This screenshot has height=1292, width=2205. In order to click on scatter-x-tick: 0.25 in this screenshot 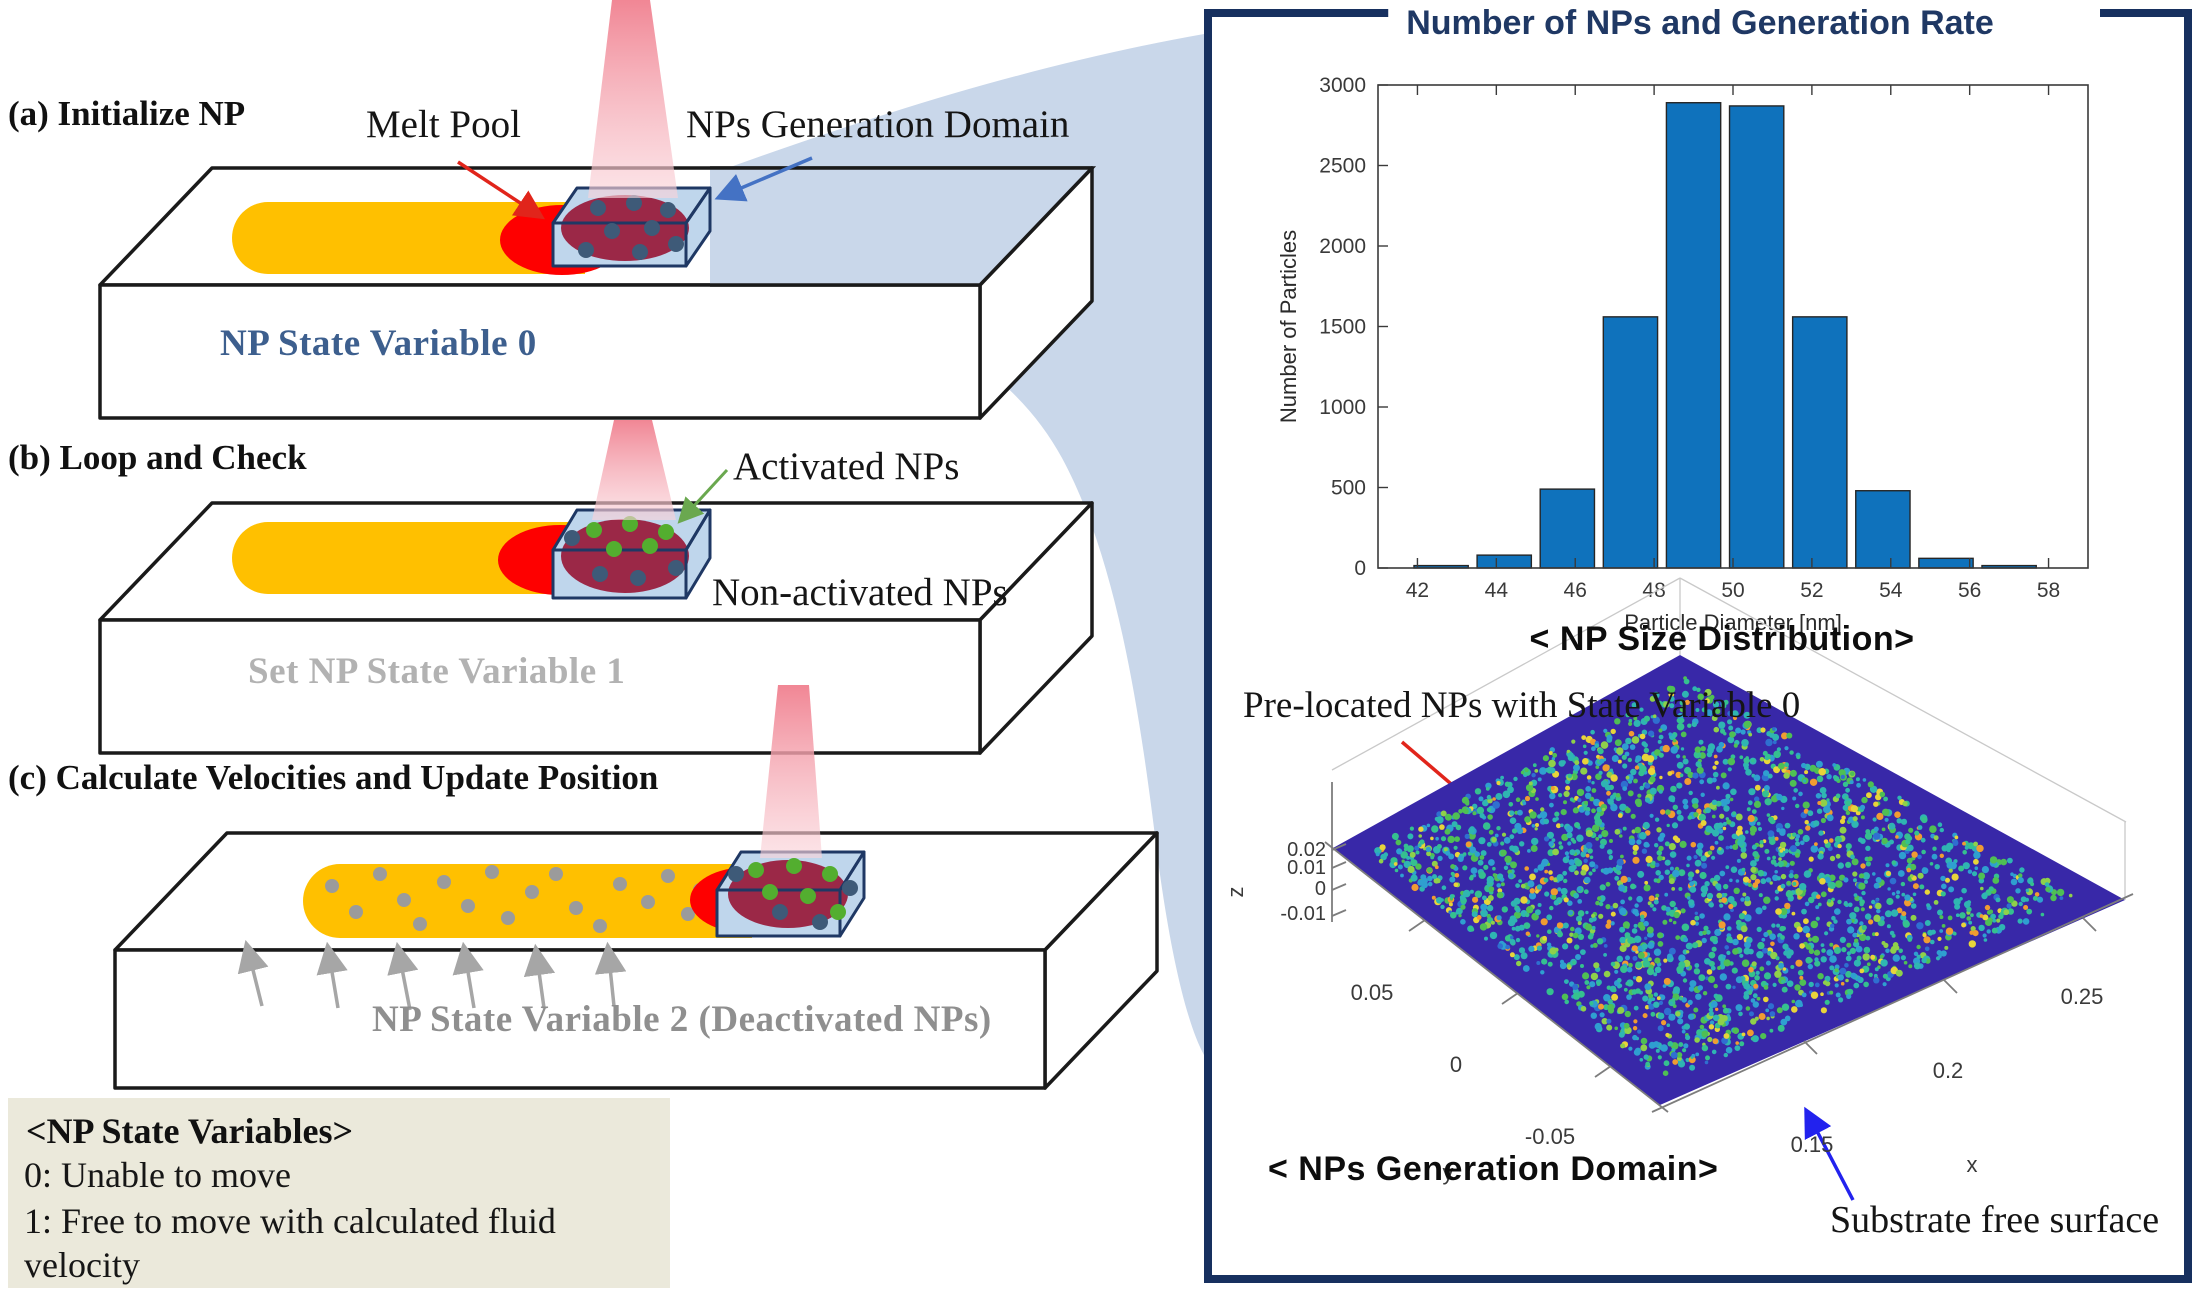, I will do `click(2082, 996)`.